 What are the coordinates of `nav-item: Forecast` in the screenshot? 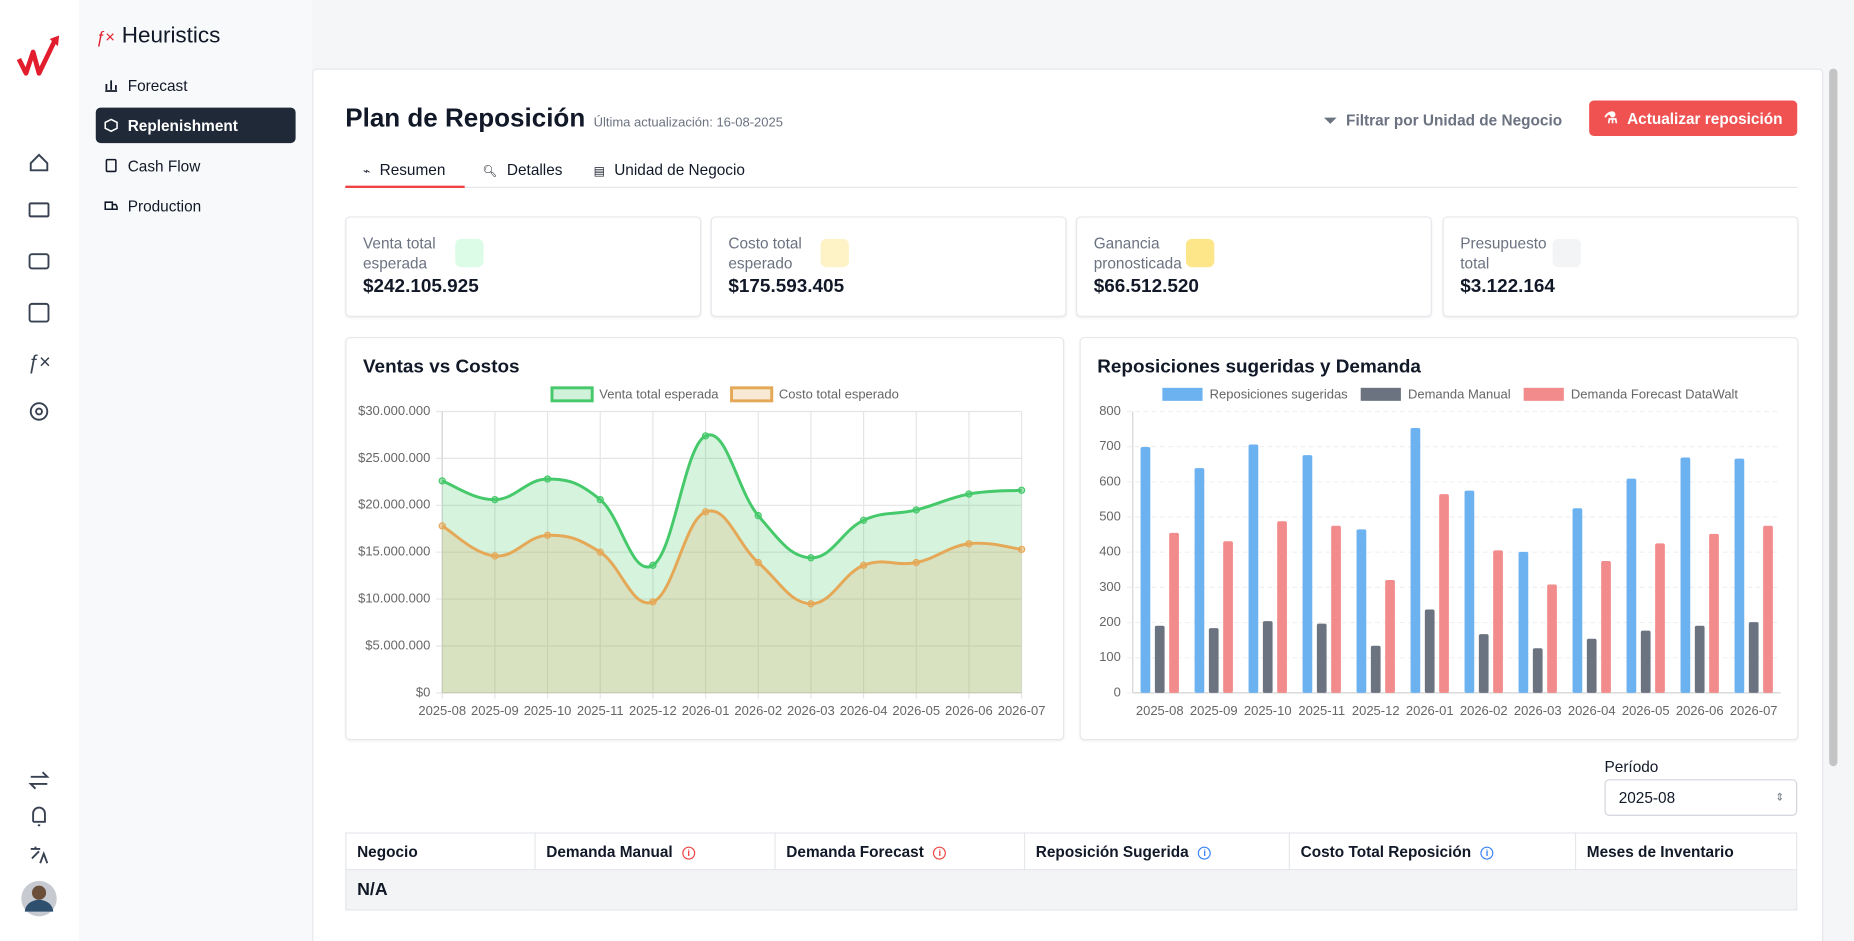 It's located at (196, 84).